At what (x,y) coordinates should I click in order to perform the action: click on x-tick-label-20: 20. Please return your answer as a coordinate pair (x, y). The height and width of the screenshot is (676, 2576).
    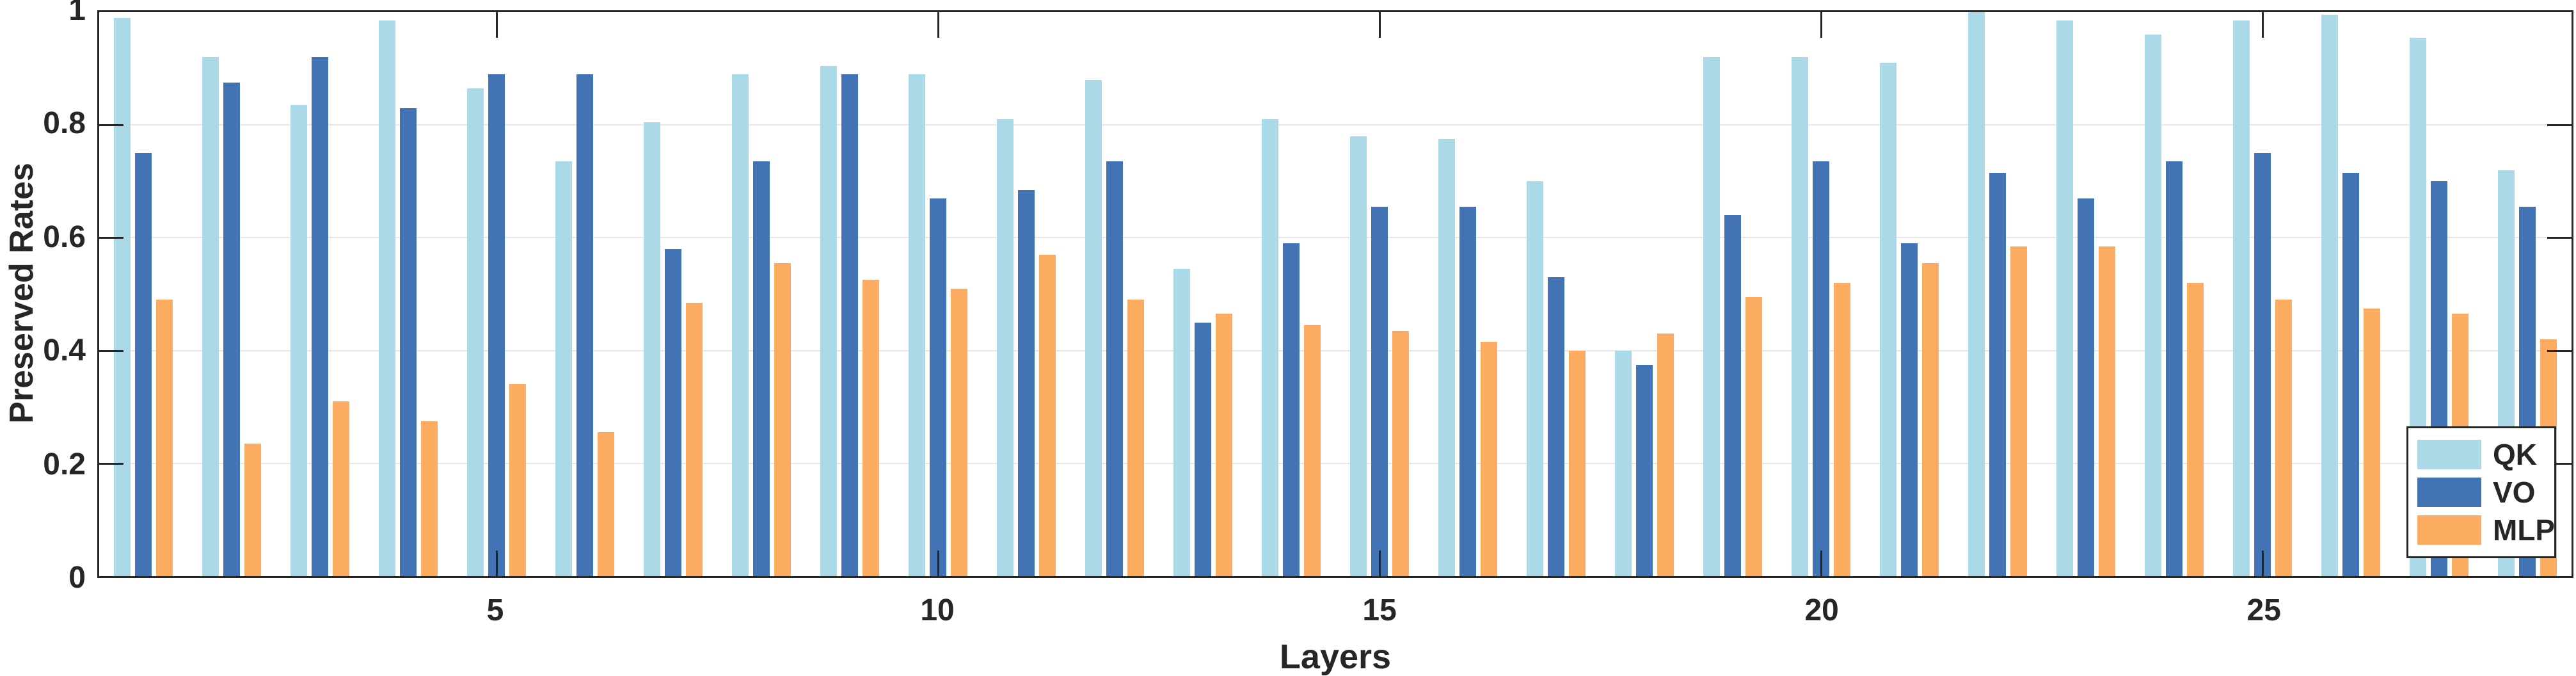
    Looking at the image, I should click on (1821, 610).